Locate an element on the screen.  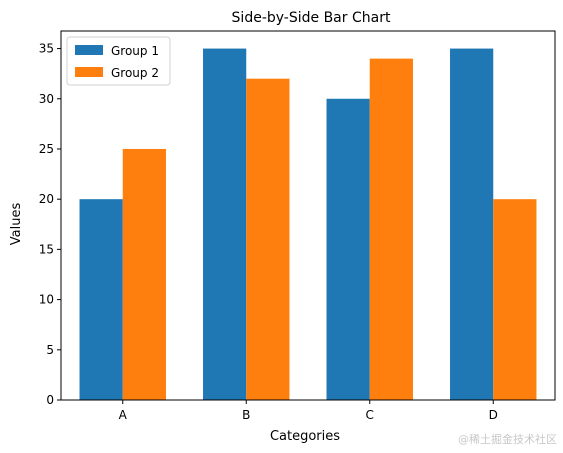
y-tick-label: 10 is located at coordinates (46, 300).